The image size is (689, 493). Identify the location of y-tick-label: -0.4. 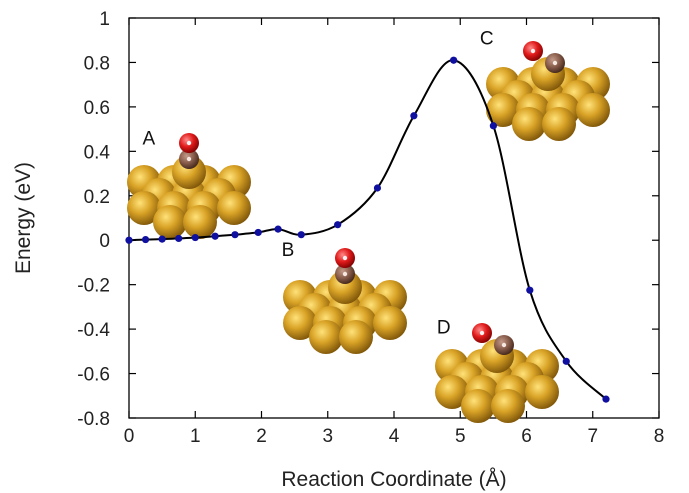
(93, 330).